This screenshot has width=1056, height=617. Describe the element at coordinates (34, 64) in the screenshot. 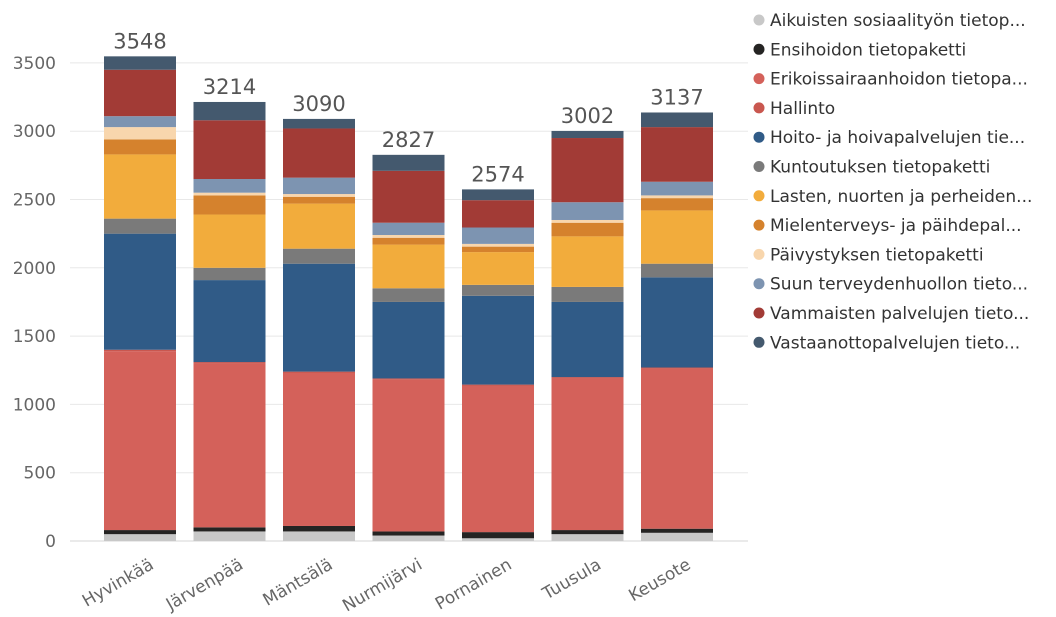

I see `y-tick-label: 3500` at that location.